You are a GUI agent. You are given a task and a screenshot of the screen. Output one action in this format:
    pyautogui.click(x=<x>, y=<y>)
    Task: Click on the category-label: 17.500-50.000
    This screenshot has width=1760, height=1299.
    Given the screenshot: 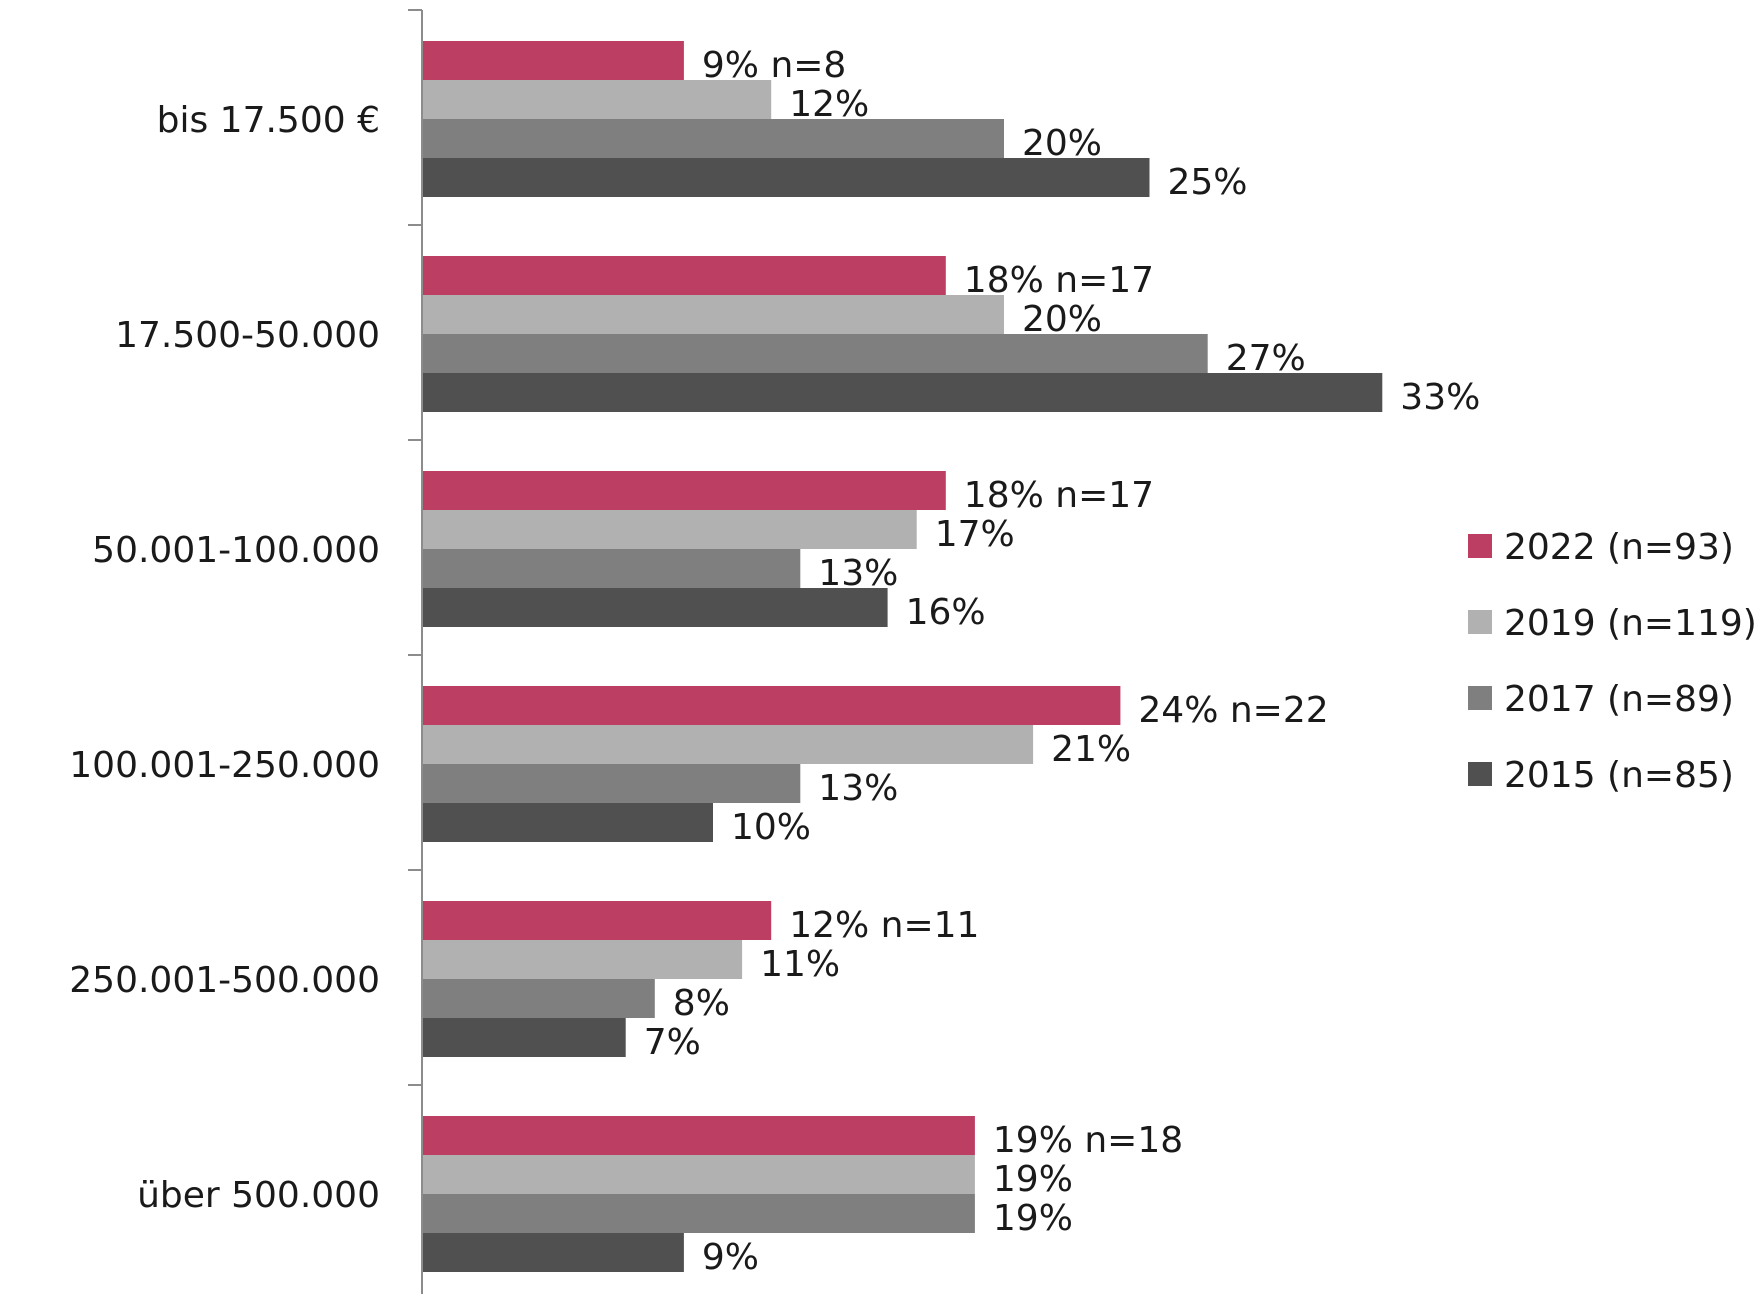 What is the action you would take?
    pyautogui.click(x=247, y=335)
    